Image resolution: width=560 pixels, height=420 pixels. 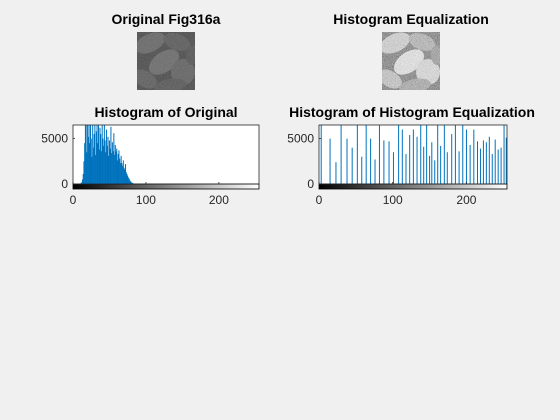 What do you see at coordinates (166, 157) in the screenshot?
I see `histogram-original-bars` at bounding box center [166, 157].